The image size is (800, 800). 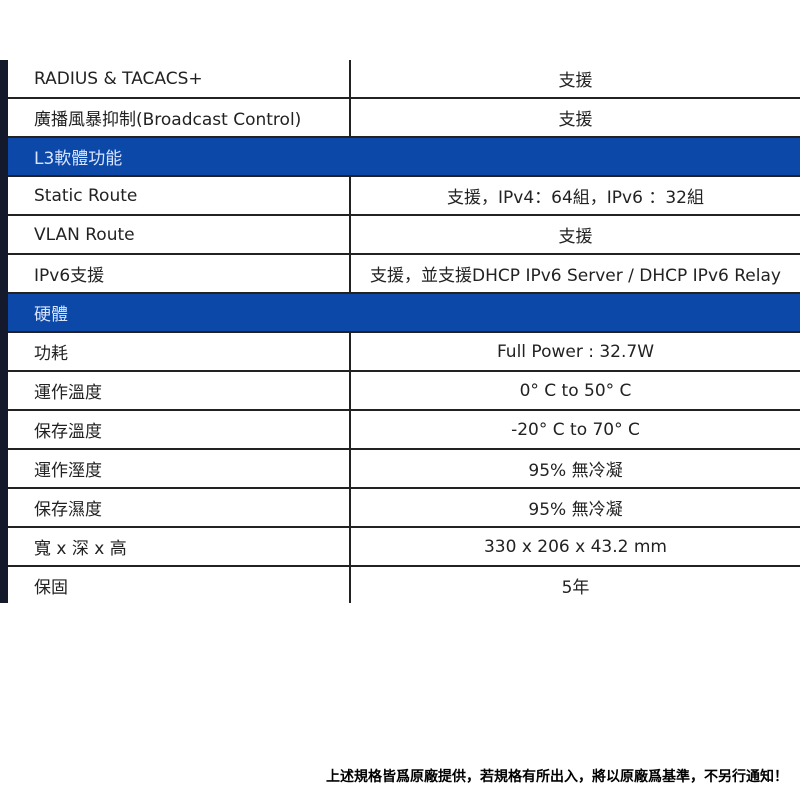 I want to click on spec-row: 運作溫度 0° C to 50° C, so click(x=404, y=391).